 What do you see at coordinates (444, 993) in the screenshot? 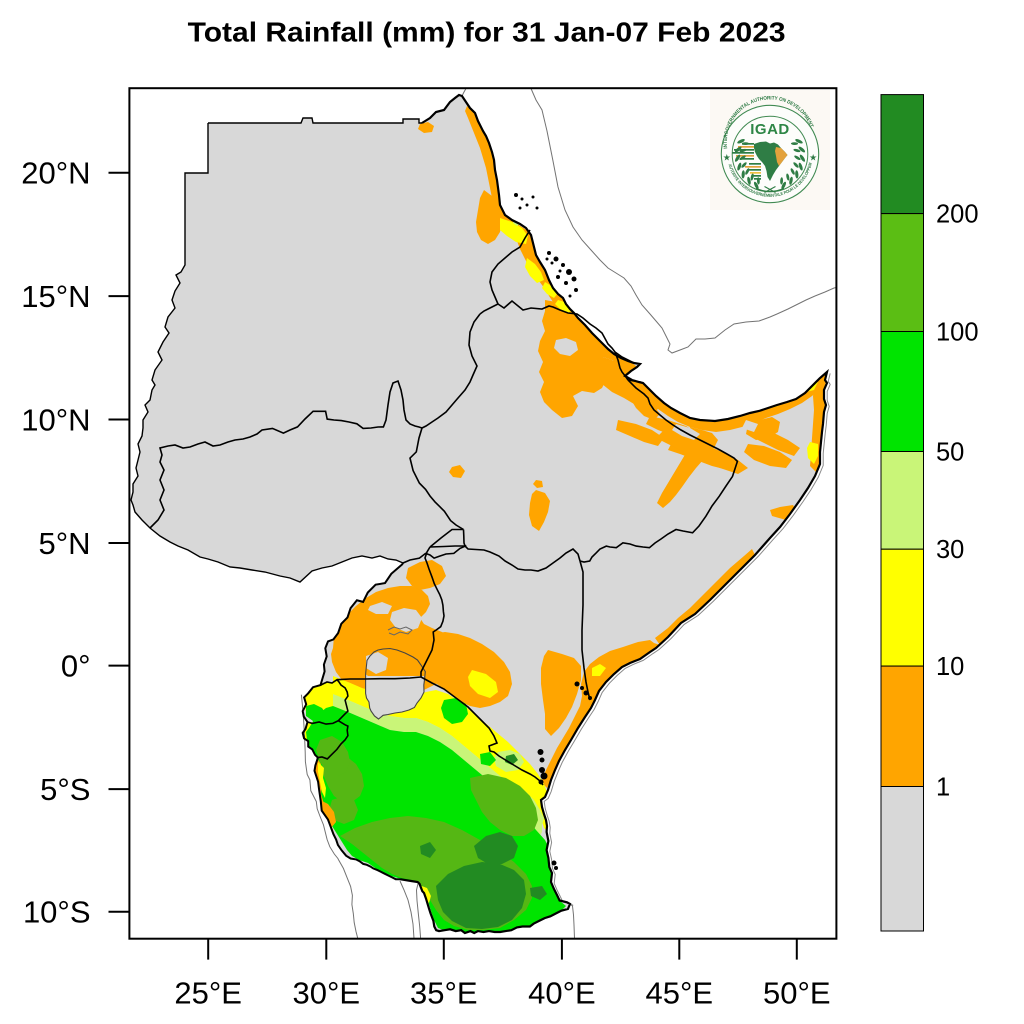
I see `svg-text: 35°E` at bounding box center [444, 993].